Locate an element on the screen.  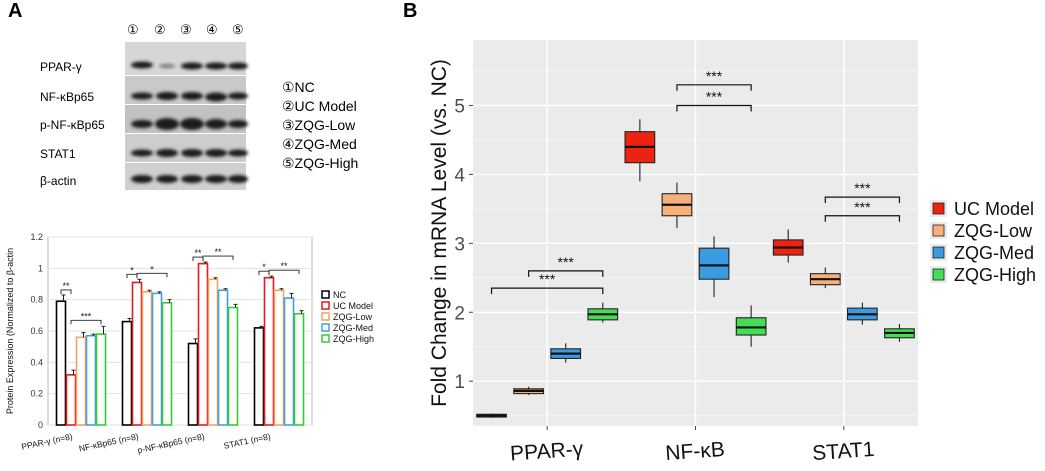
blot-row-label: p-NF-κBp65 is located at coordinates (72, 125).